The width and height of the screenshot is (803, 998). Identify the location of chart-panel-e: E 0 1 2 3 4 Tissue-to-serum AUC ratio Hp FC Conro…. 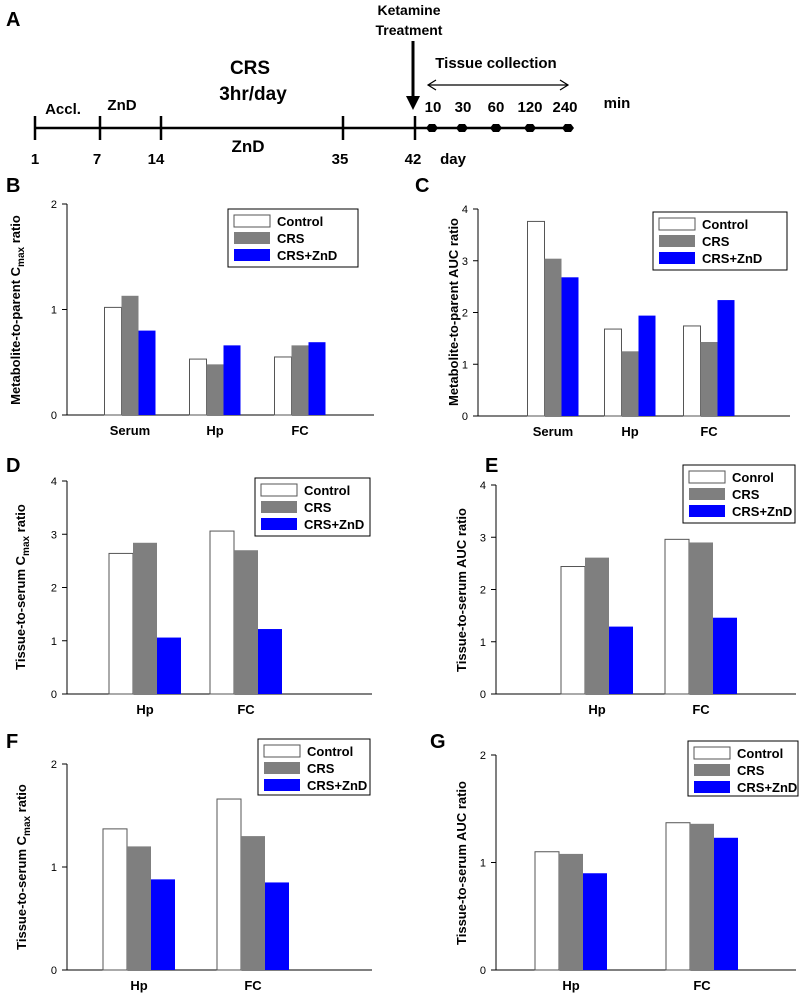
(625, 586).